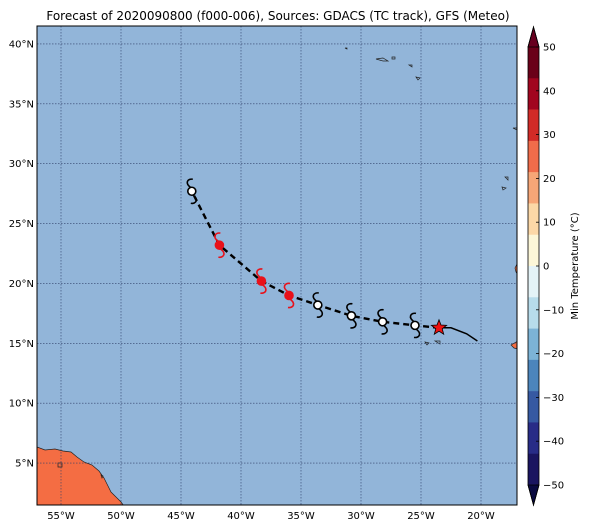  I want to click on y-tick-label: 25°N, so click(21, 224).